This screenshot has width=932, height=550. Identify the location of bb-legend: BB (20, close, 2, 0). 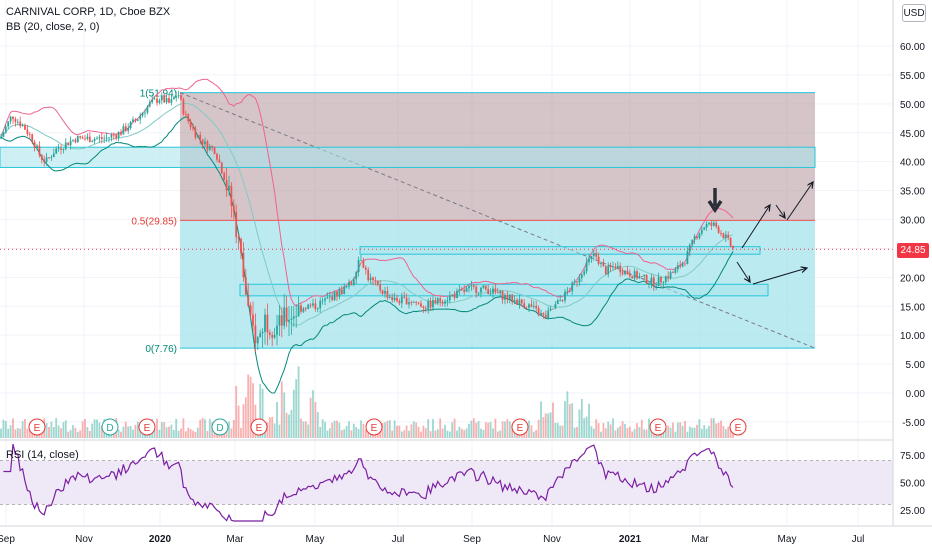
(53, 27).